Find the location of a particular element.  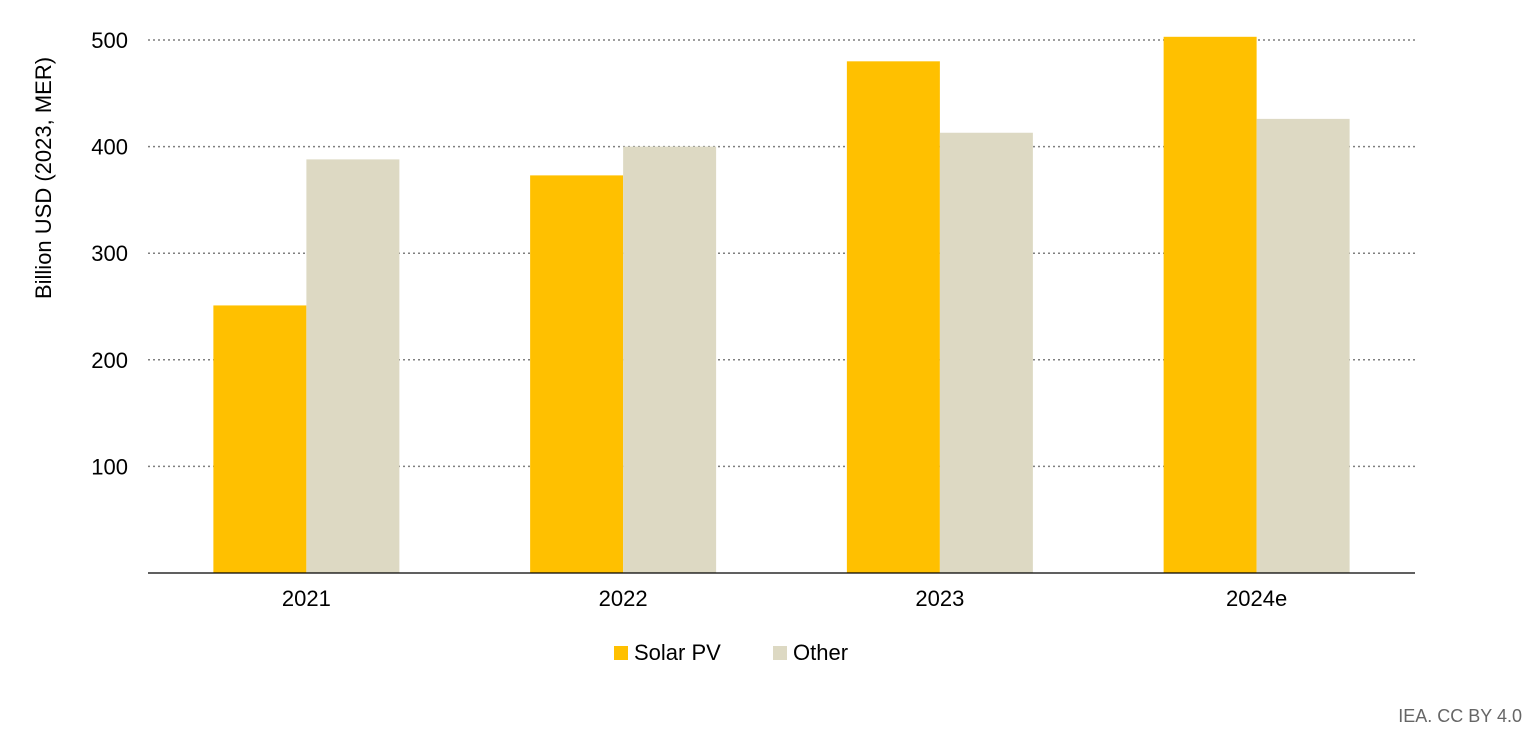

x-category-label: 2022 is located at coordinates (623, 598).